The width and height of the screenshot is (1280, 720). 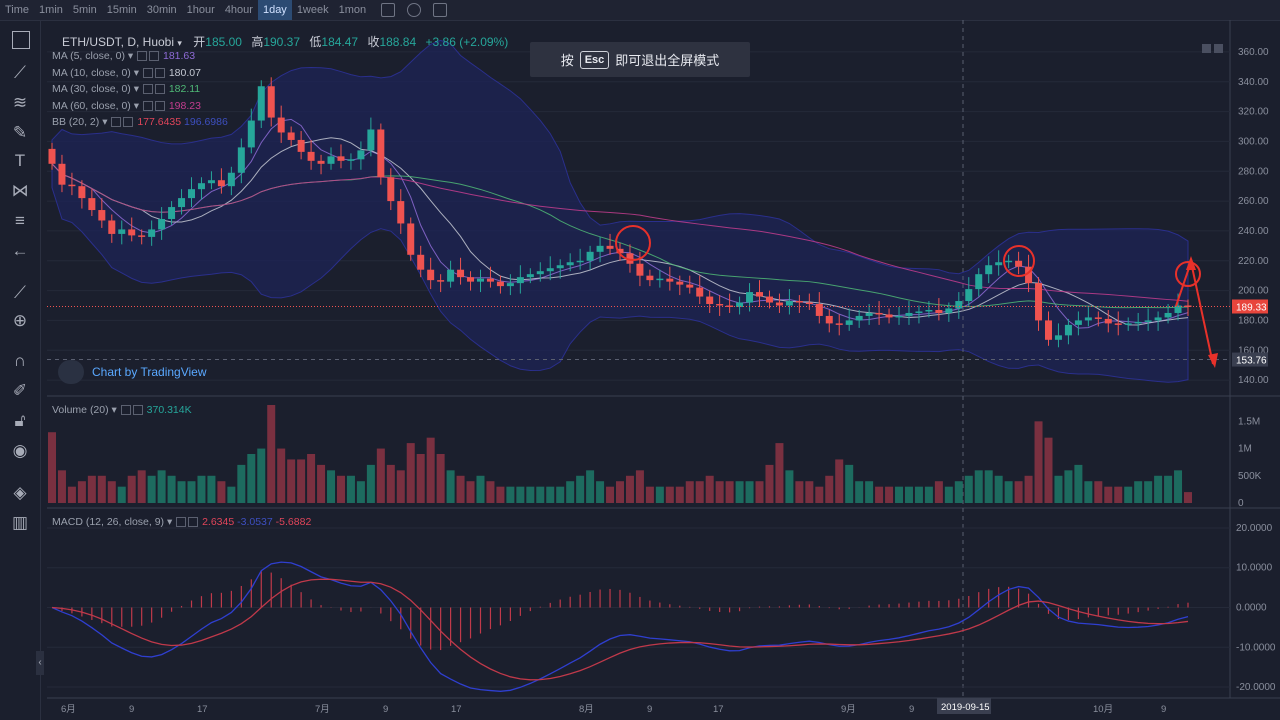 I want to click on ruler-icon: ⟋, so click(x=20, y=292).